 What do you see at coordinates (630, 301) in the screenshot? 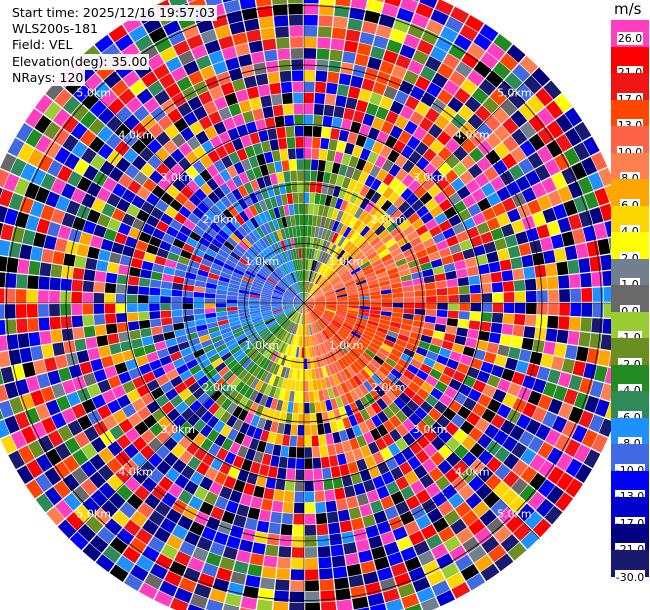
I see `colorbar-bin: 0.0` at bounding box center [630, 301].